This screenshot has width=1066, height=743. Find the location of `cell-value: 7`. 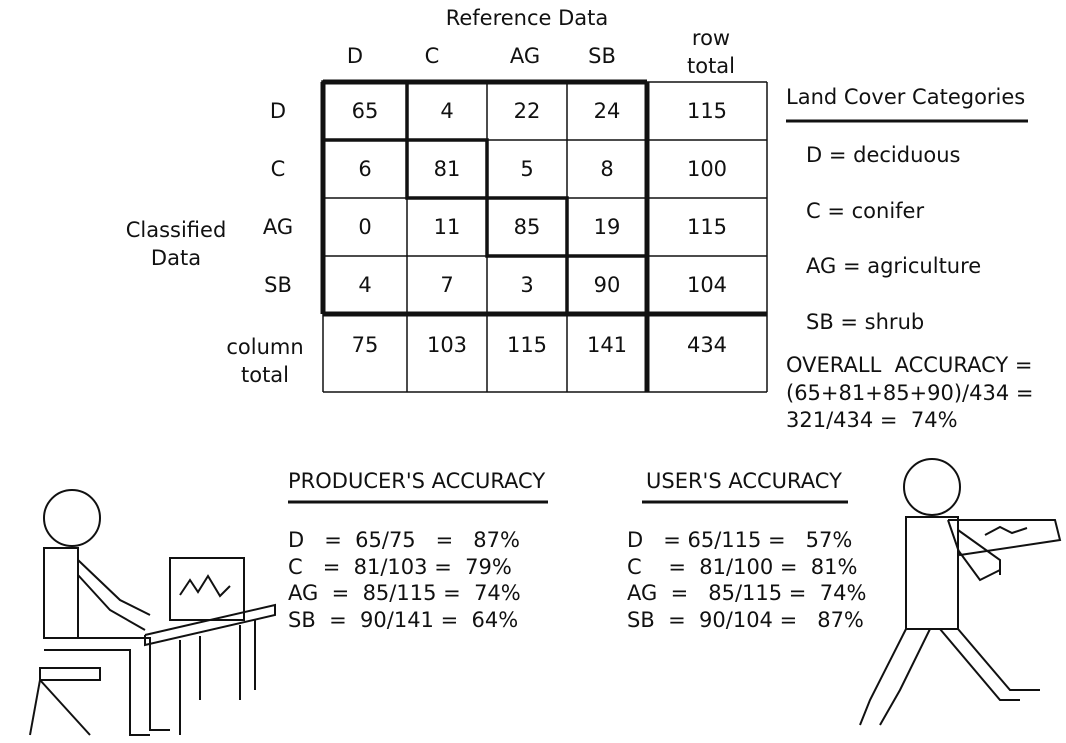

cell-value: 7 is located at coordinates (447, 285).